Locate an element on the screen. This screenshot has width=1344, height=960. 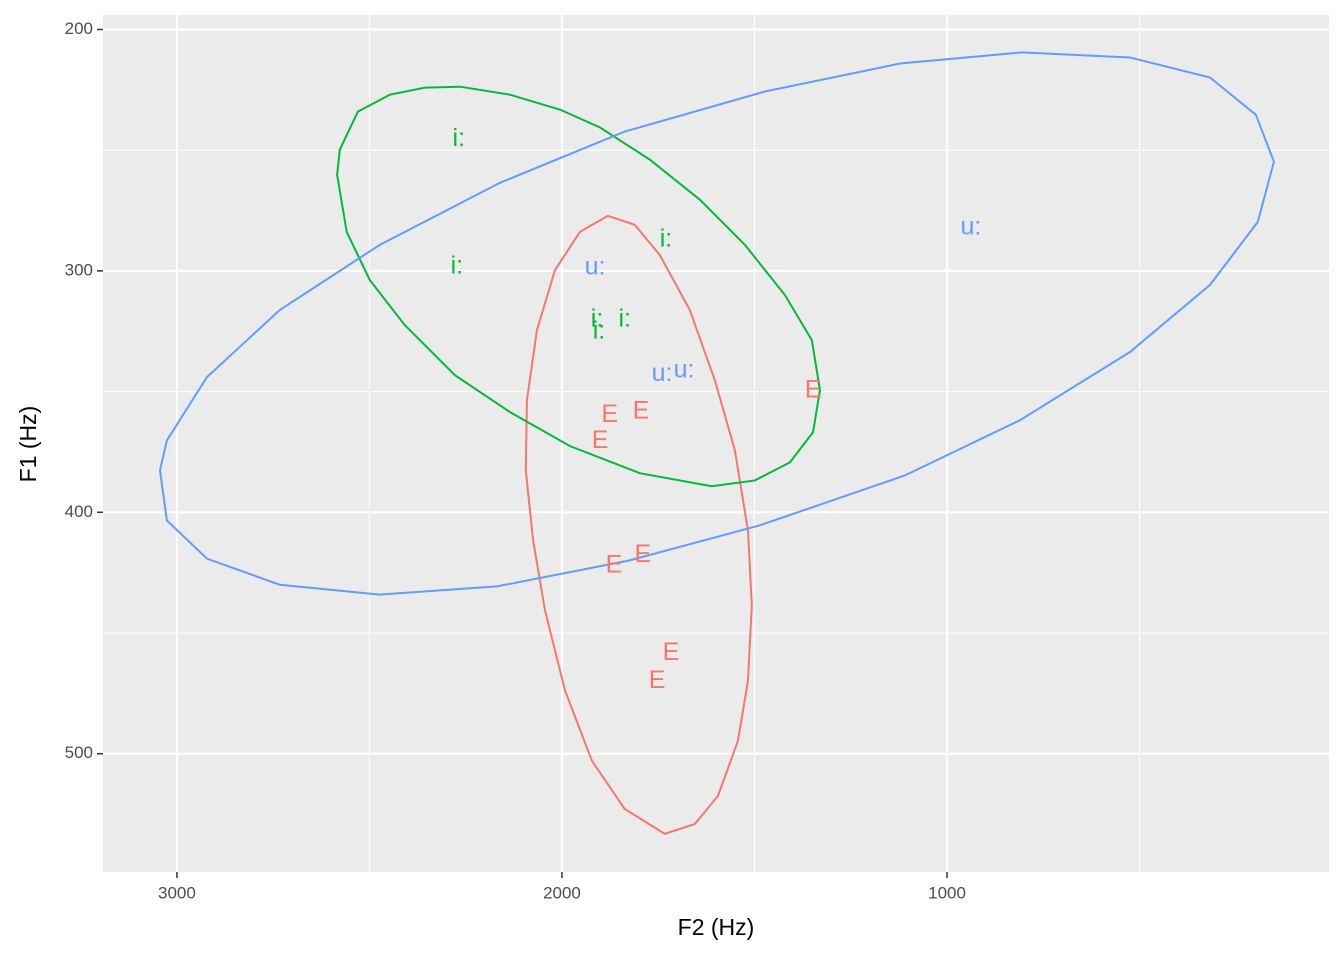
x-tick-label: 3000 is located at coordinates (177, 892).